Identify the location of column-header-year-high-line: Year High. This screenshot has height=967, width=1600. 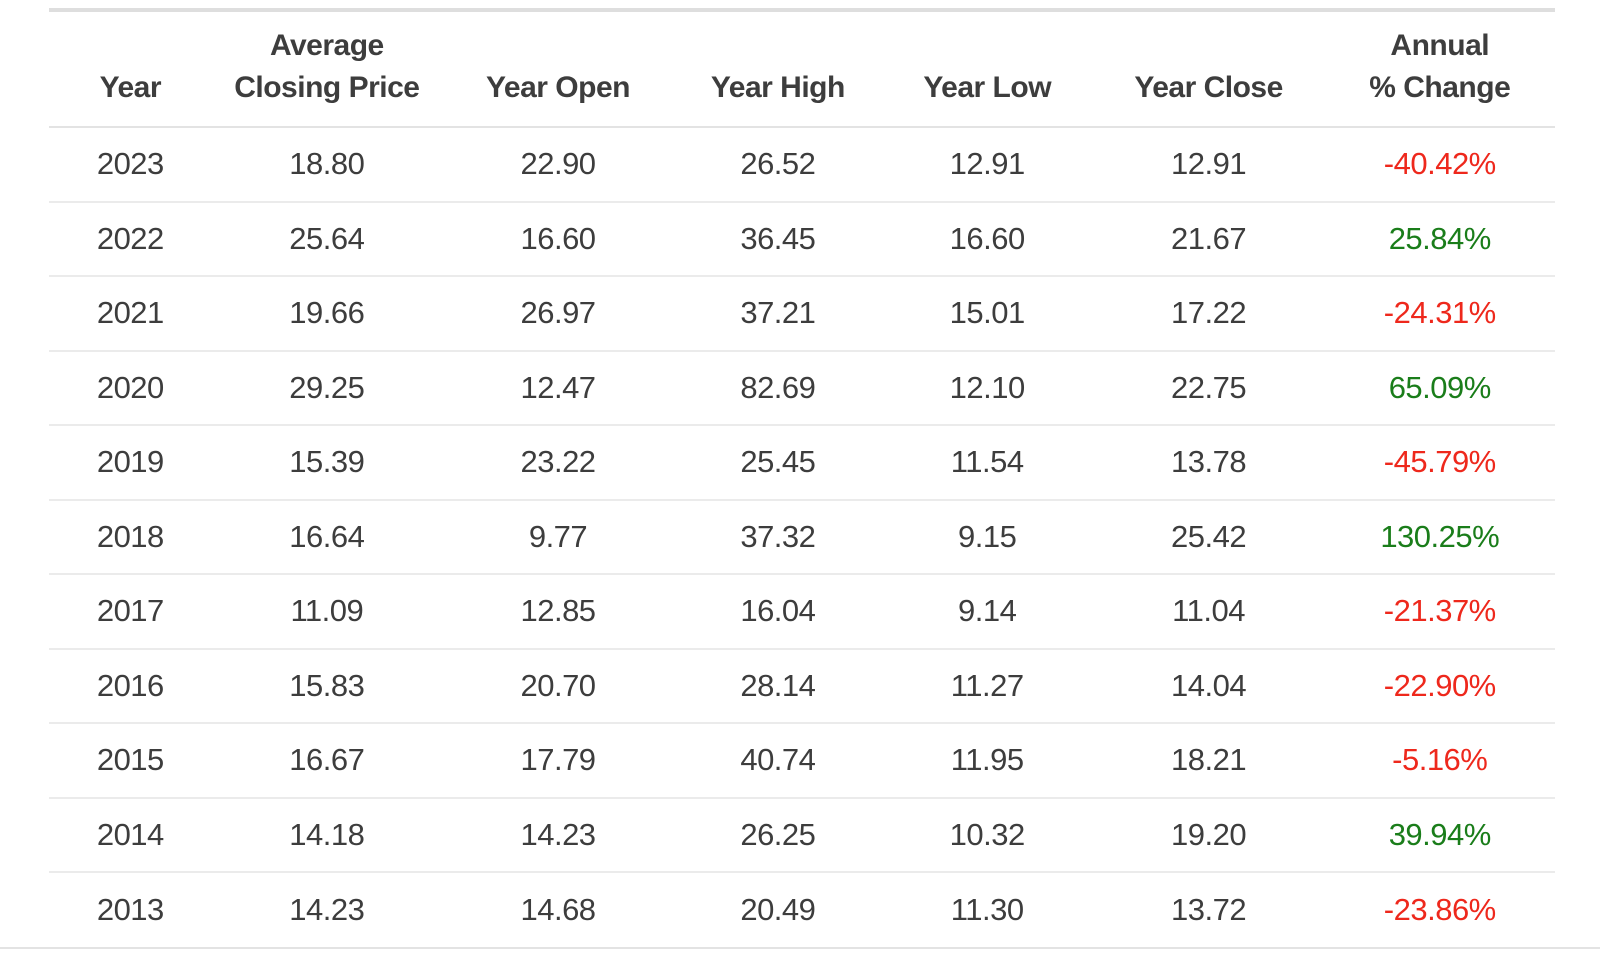
(777, 87).